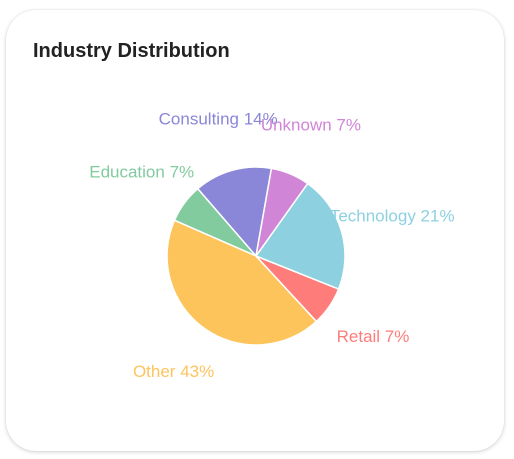 Image resolution: width=514 pixels, height=459 pixels. I want to click on pie-slice-consulting, so click(234, 212).